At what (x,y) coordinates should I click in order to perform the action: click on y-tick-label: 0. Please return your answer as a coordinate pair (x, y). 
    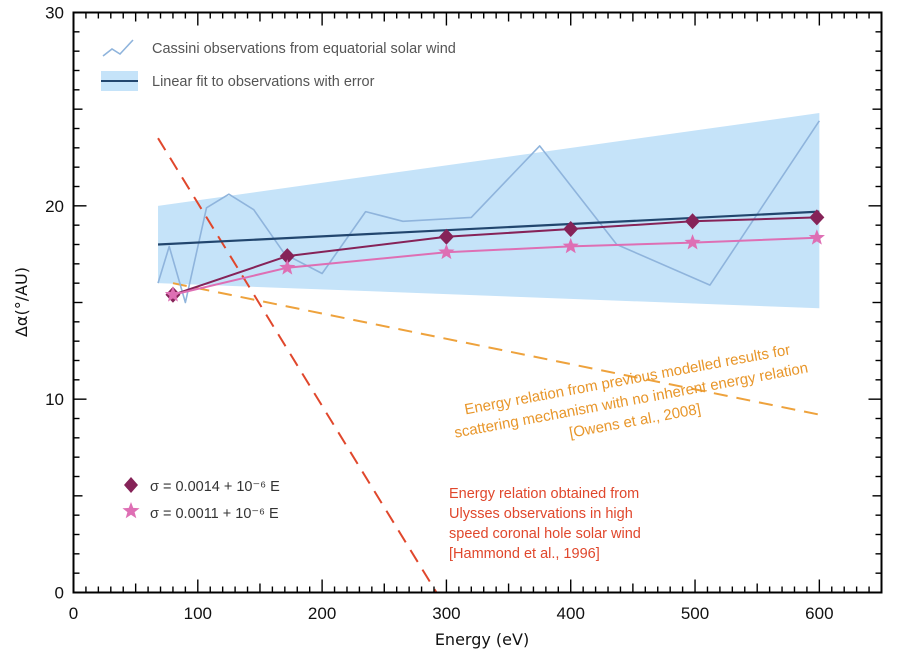
    Looking at the image, I should click on (59, 593).